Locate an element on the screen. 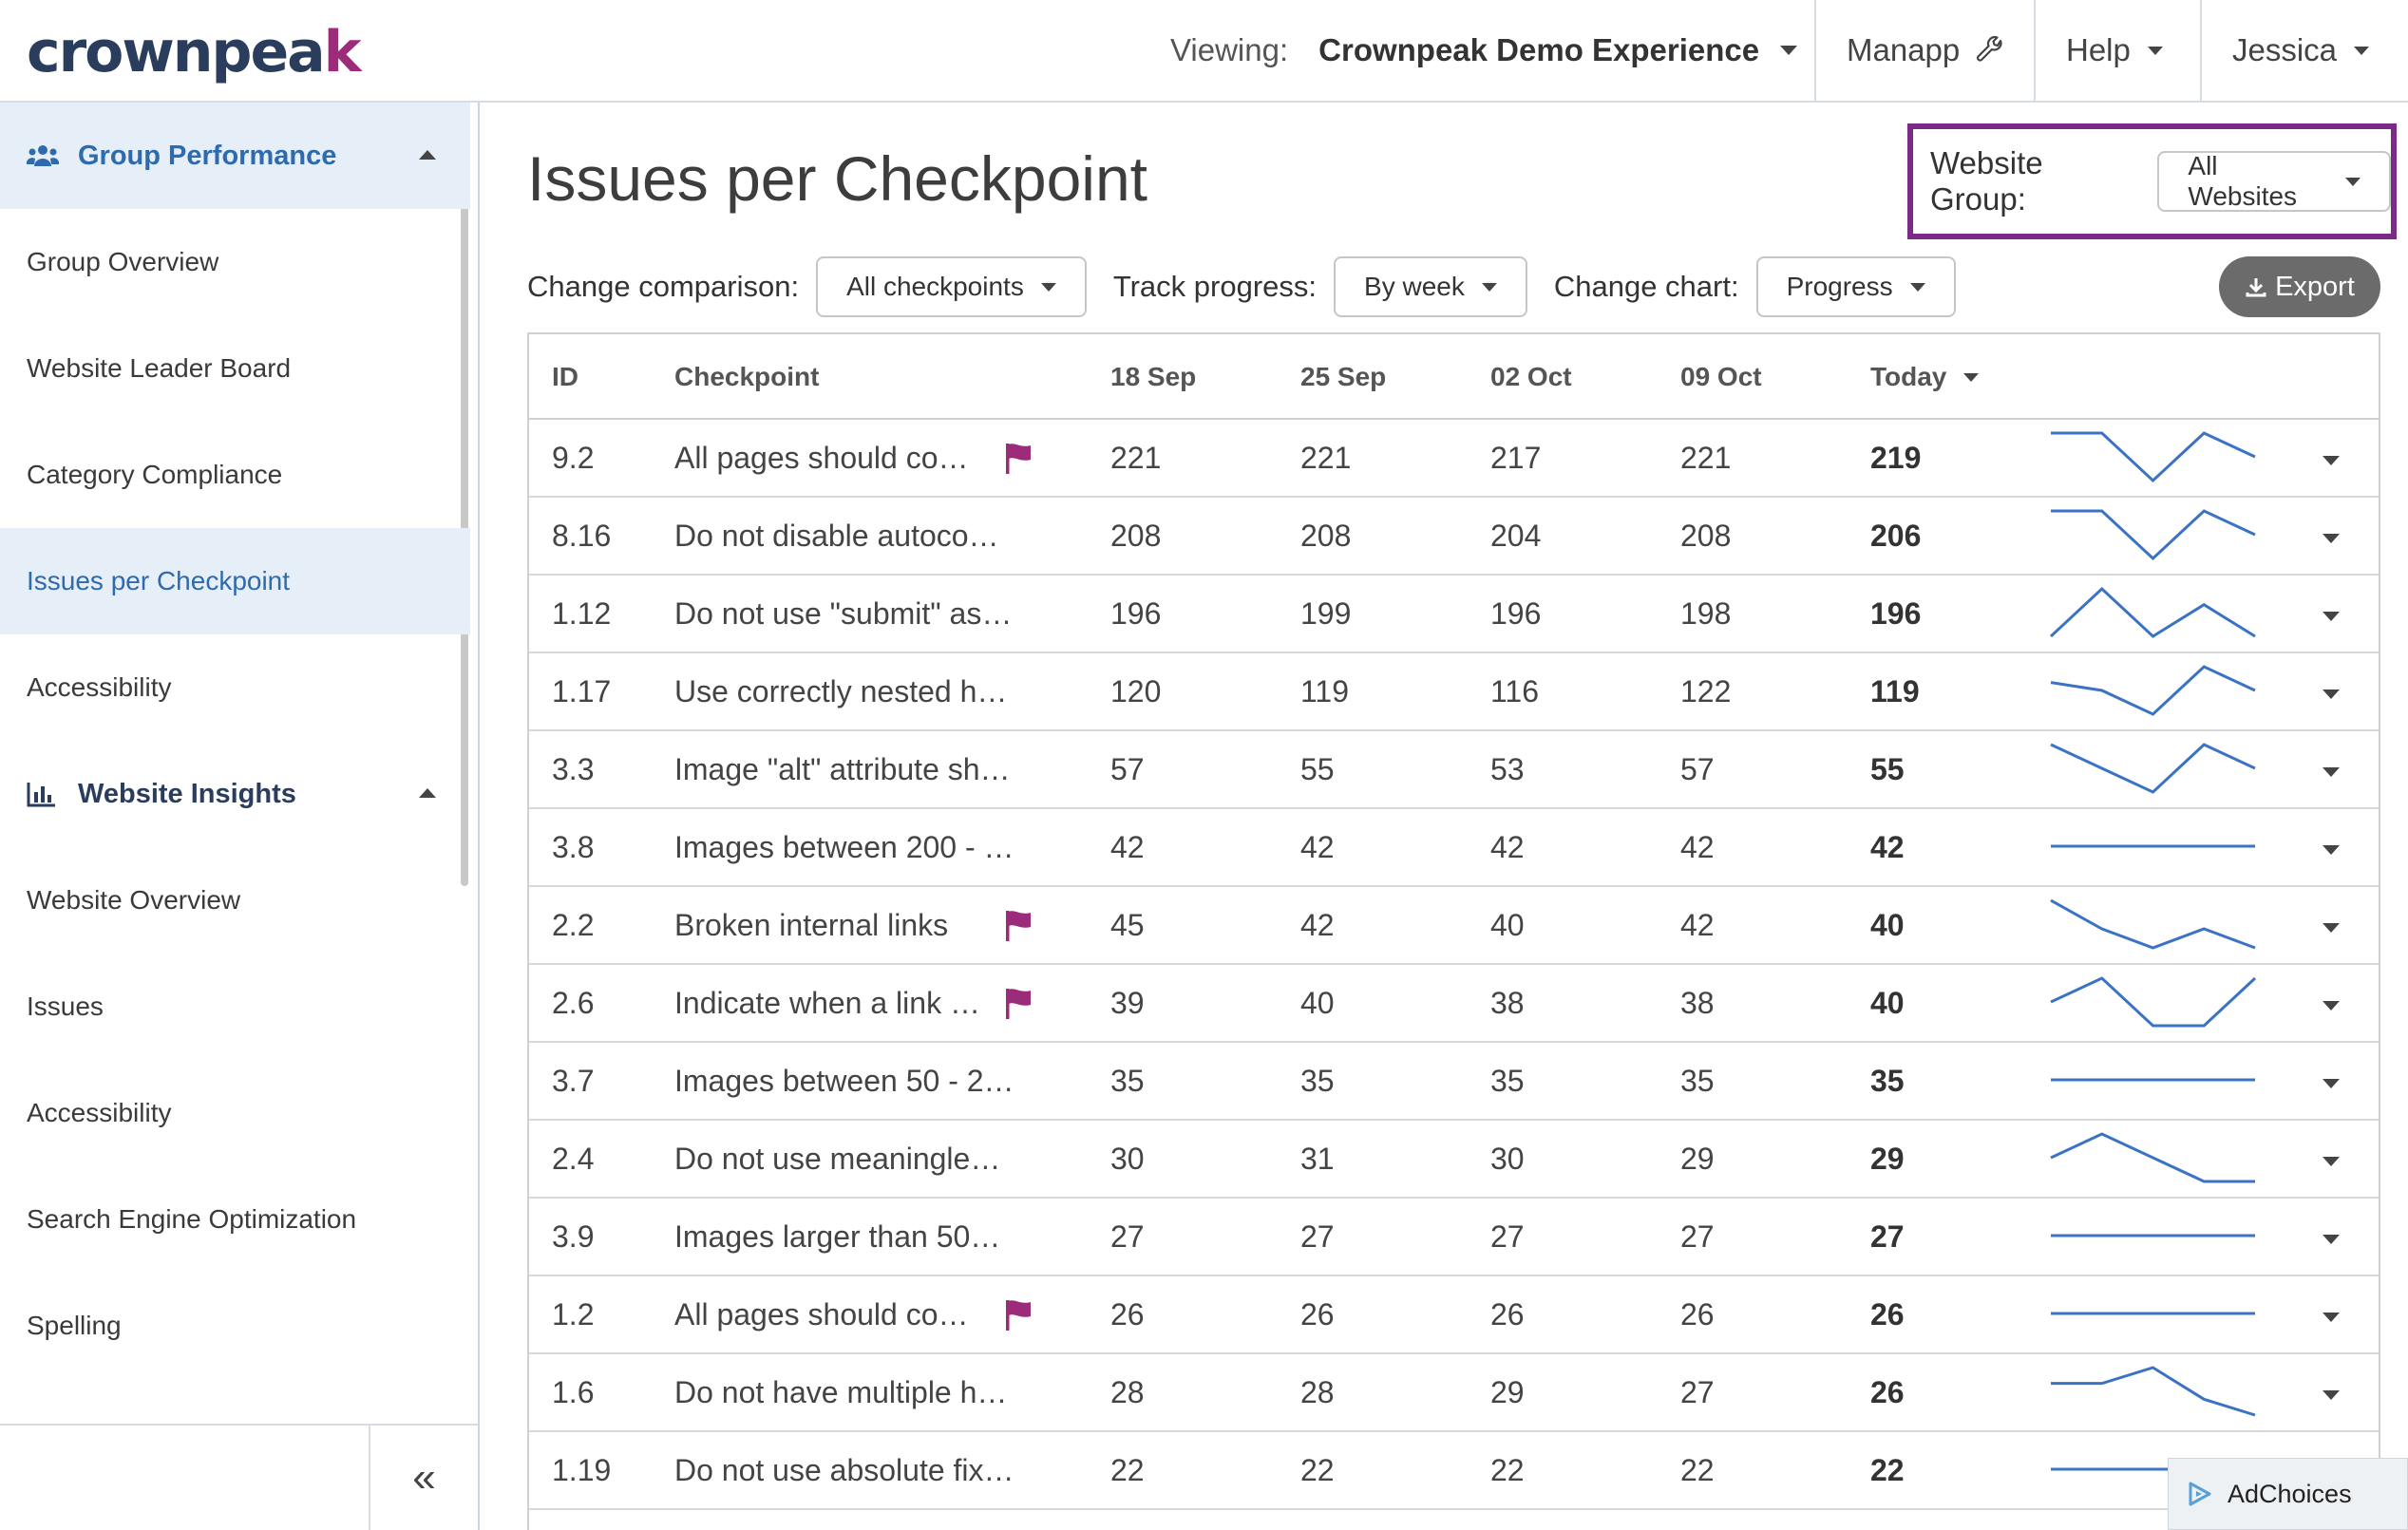 This screenshot has height=1530, width=2408. cell-value: 28 is located at coordinates (1317, 1391).